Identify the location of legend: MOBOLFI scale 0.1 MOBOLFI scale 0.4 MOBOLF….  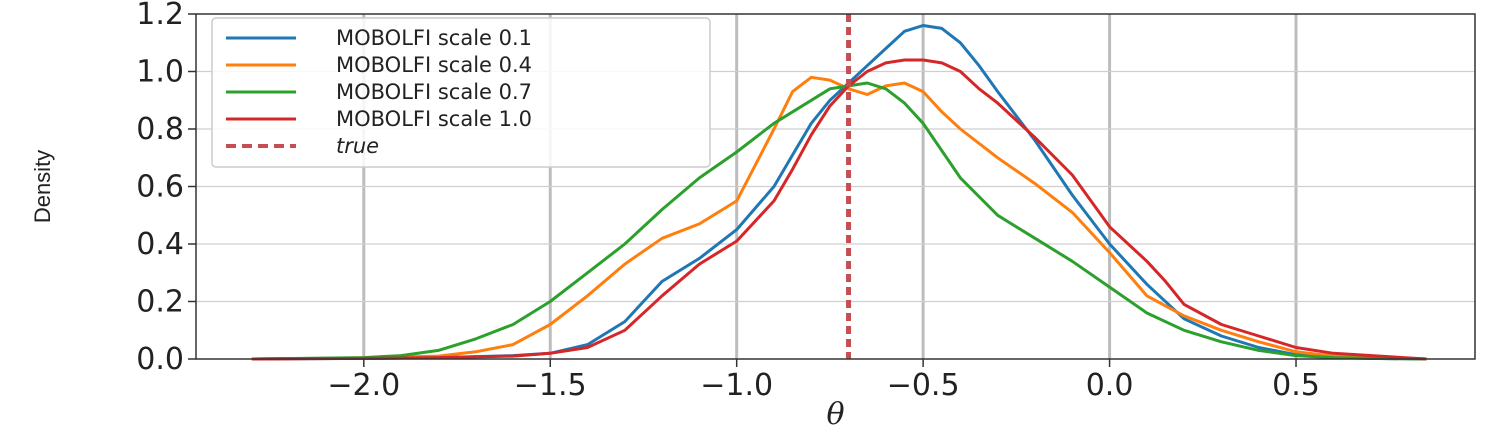
(461, 92).